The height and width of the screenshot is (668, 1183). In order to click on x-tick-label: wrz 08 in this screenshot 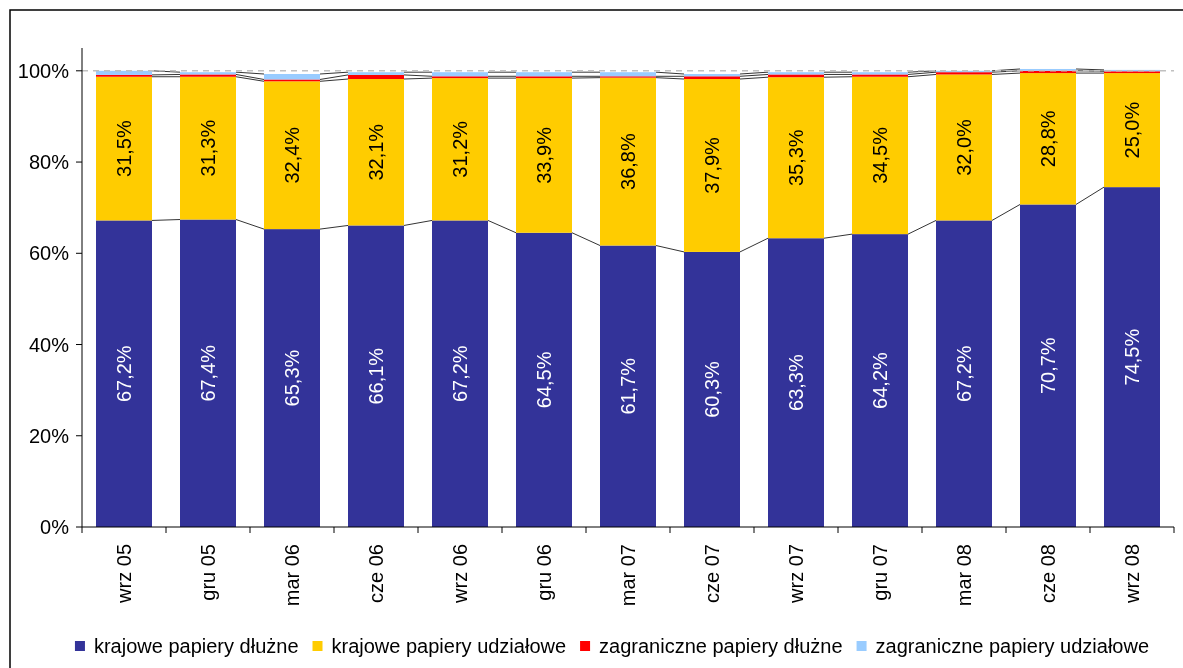, I will do `click(1132, 574)`.